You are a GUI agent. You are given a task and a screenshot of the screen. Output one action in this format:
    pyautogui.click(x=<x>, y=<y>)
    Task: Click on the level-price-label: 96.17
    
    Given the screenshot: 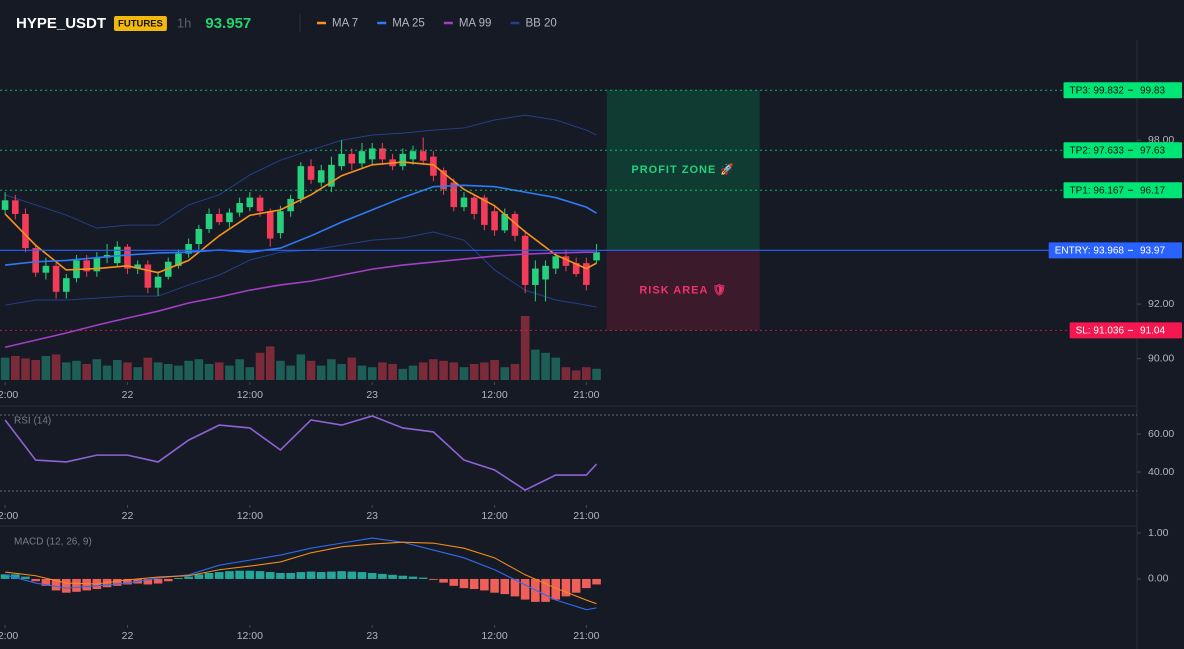 What is the action you would take?
    pyautogui.click(x=1152, y=190)
    